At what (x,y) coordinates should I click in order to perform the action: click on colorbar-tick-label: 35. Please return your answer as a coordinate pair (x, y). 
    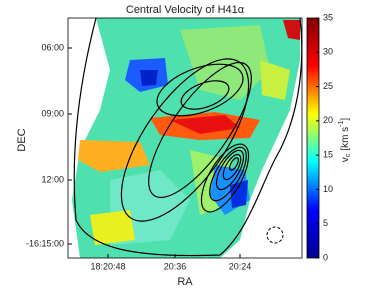
    Looking at the image, I should click on (328, 17).